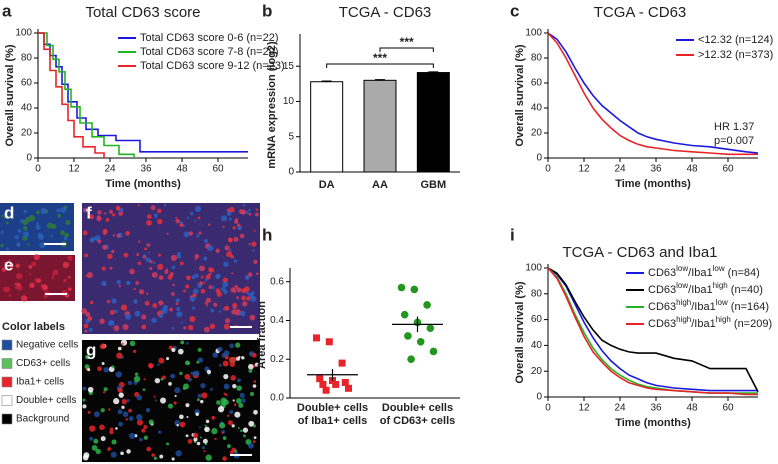 Image resolution: width=778 pixels, height=464 pixels. Describe the element at coordinates (728, 408) in the screenshot. I see `x-tick-label: 60` at that location.